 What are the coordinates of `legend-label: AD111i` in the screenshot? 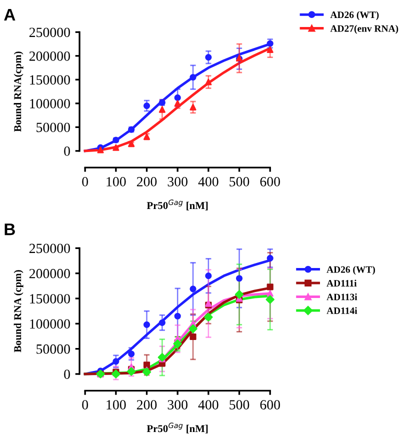 It's located at (341, 283).